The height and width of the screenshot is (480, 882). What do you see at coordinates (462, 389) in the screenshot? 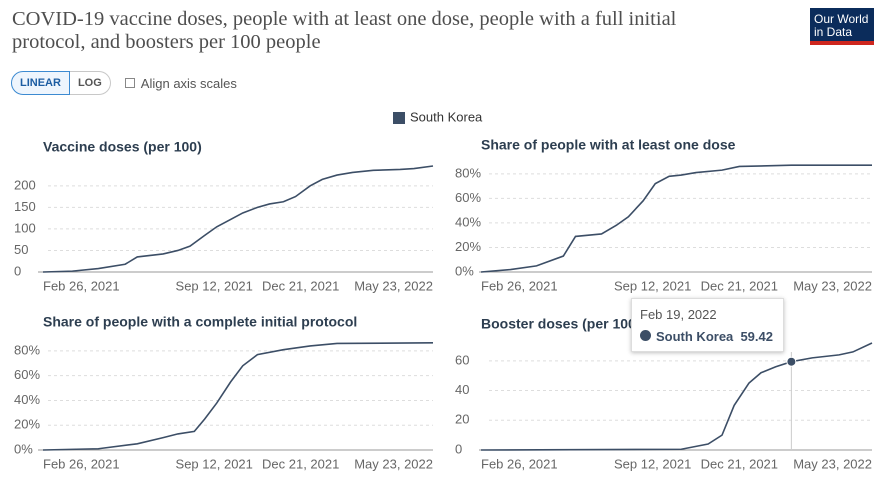
I see `y-tick-label: 40` at bounding box center [462, 389].